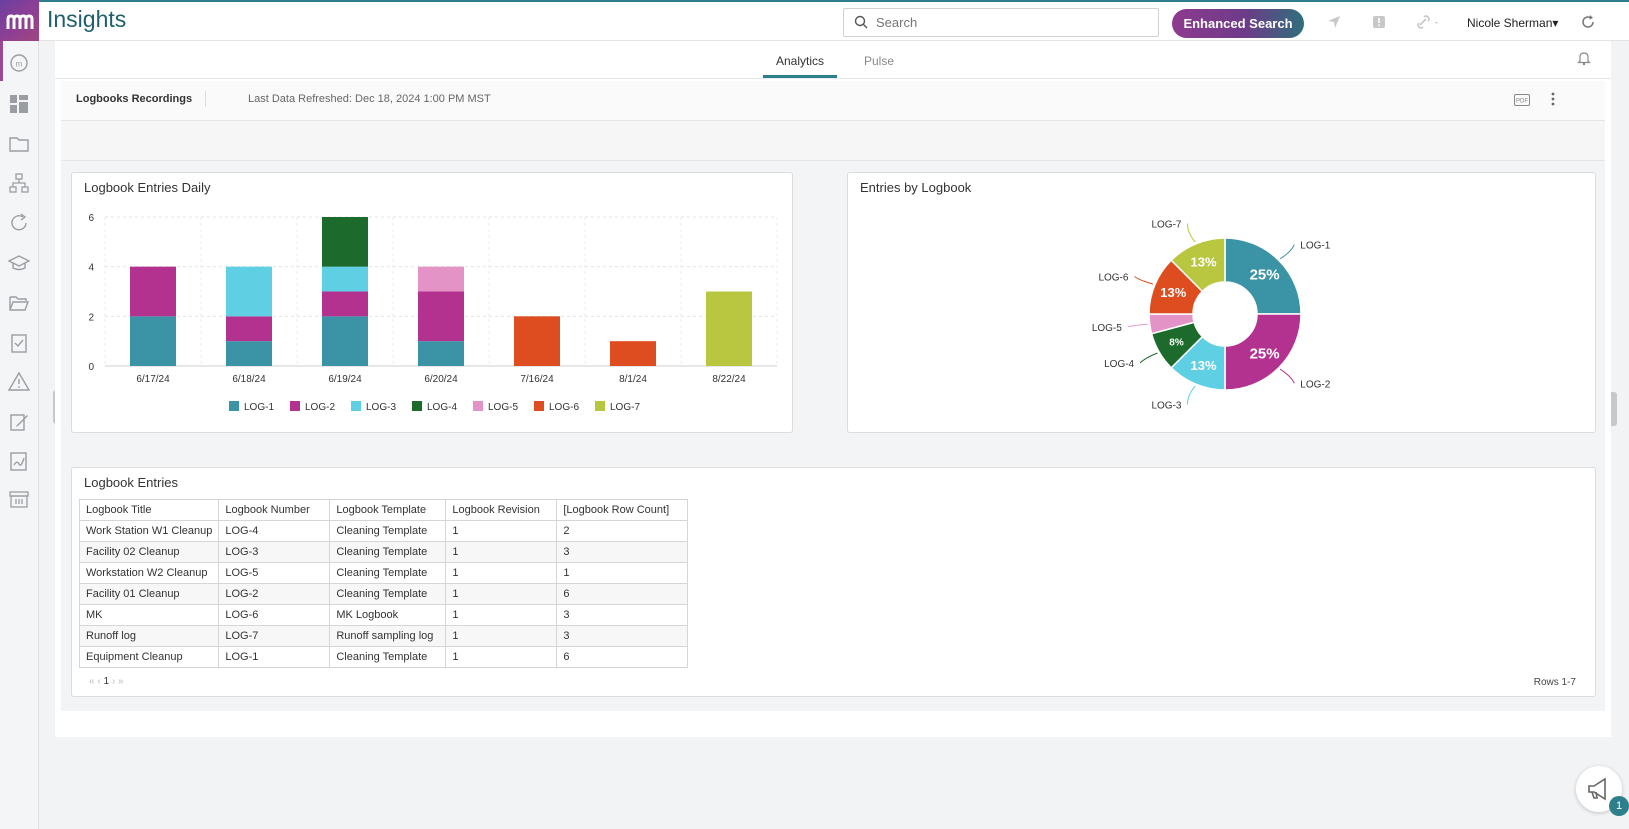  I want to click on y-tick-label: 0, so click(91, 367).